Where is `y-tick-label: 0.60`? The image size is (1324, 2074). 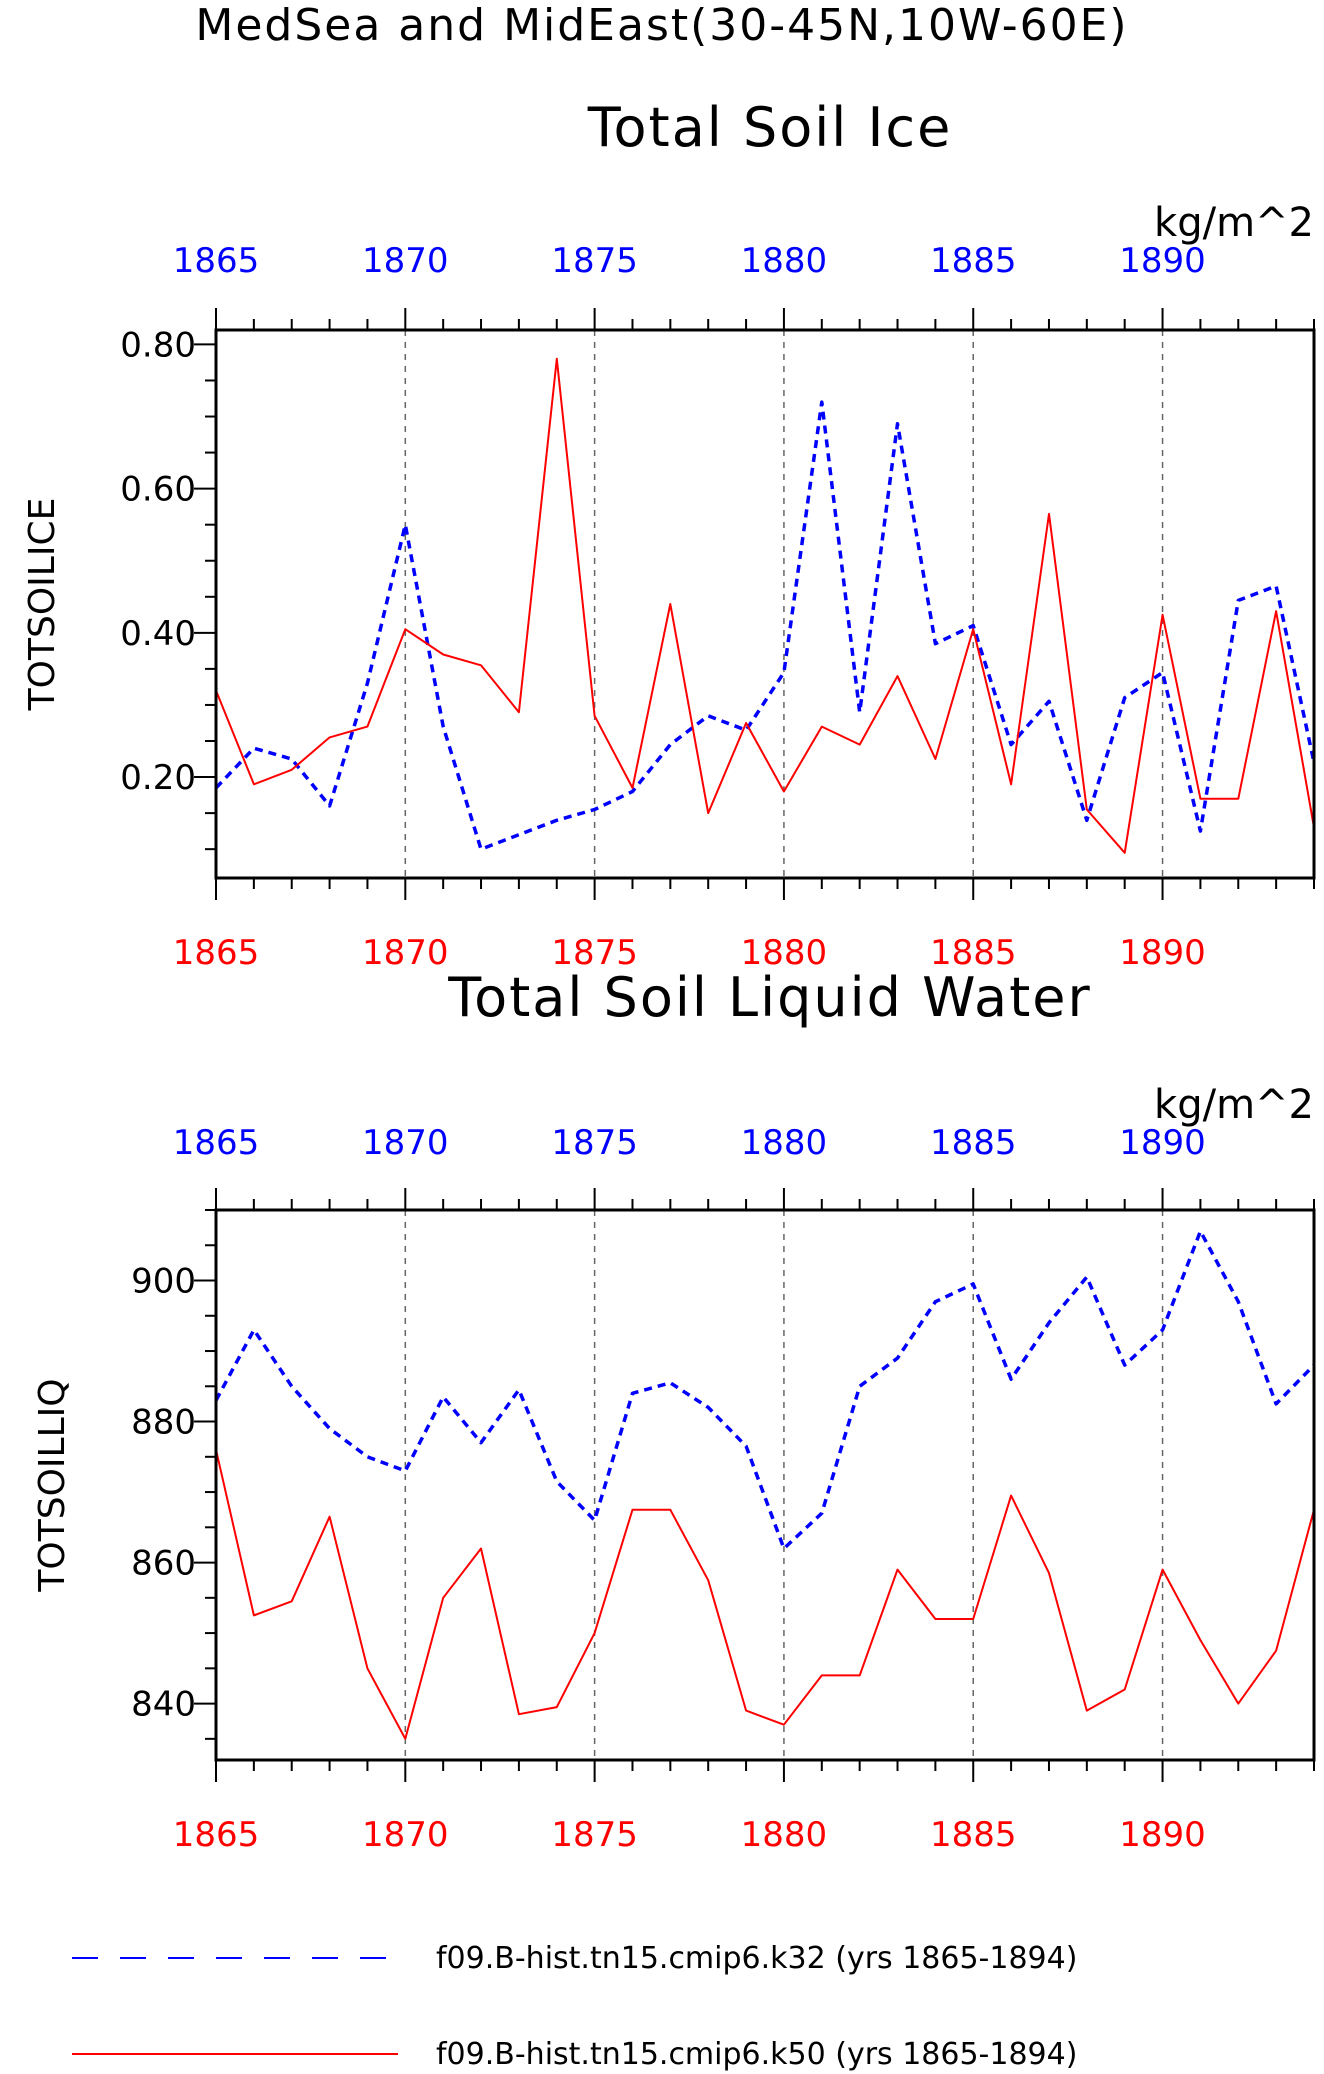 y-tick-label: 0.60 is located at coordinates (158, 490).